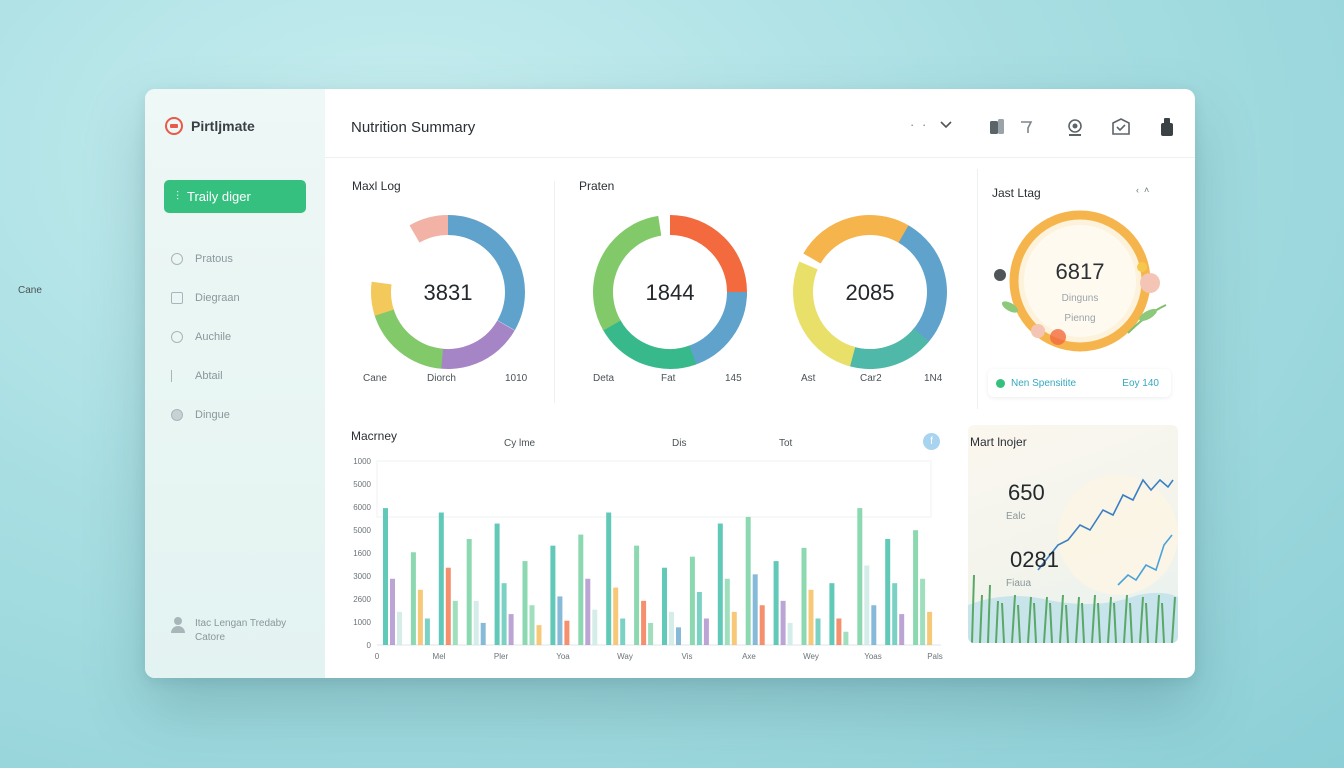 Image resolution: width=1344 pixels, height=768 pixels. Describe the element at coordinates (177, 414) in the screenshot. I see `globe-icon` at that location.